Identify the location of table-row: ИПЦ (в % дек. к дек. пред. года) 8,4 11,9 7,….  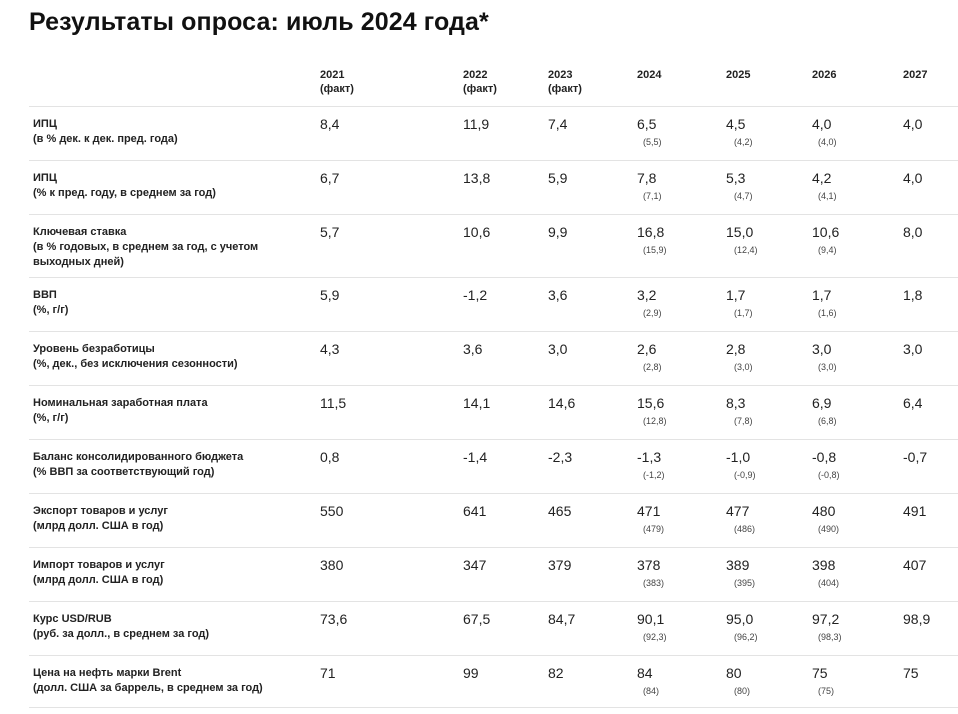
(493, 133).